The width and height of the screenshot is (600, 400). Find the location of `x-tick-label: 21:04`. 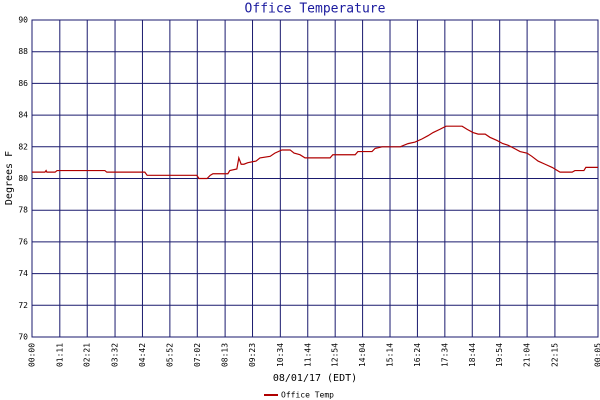

x-tick-label: 21:04 is located at coordinates (527, 355).